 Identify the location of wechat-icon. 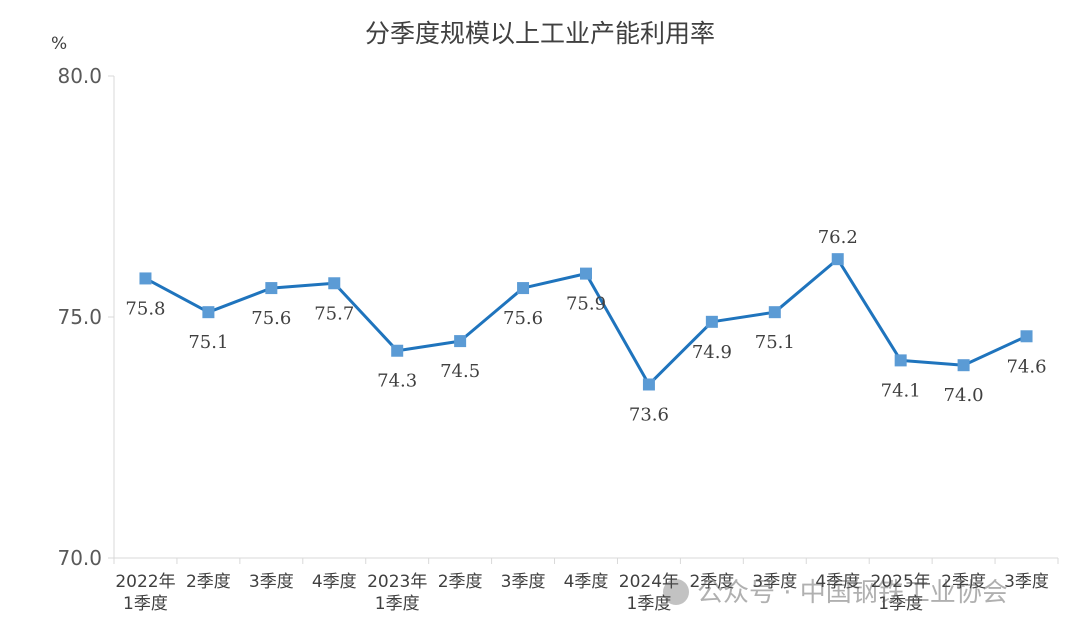
(676, 592).